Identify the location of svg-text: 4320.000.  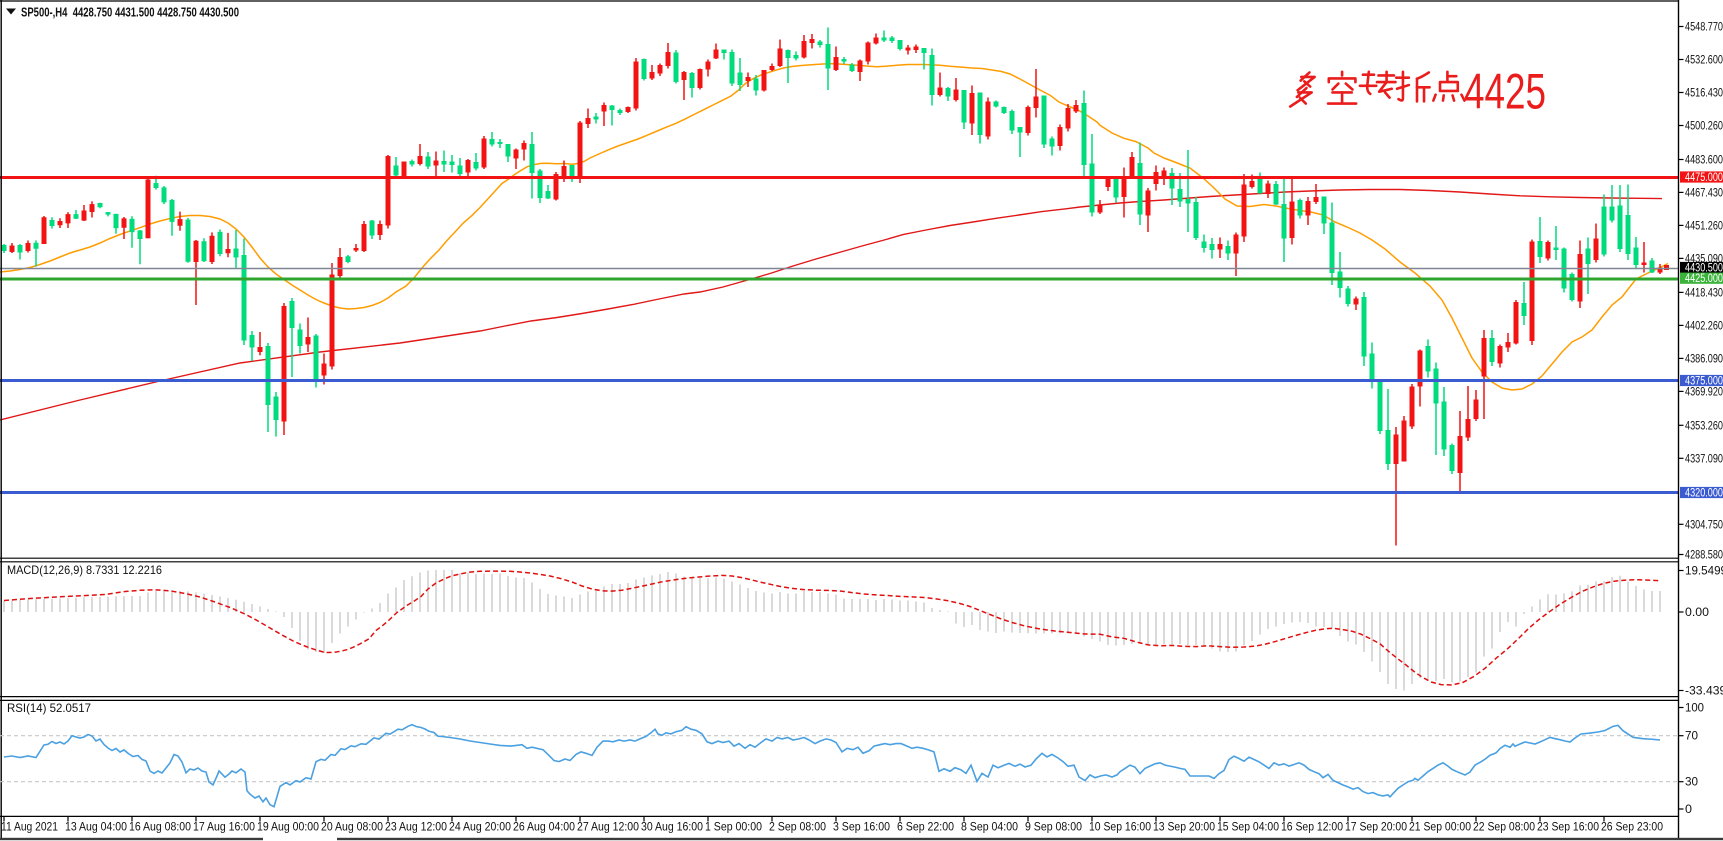
(1704, 494).